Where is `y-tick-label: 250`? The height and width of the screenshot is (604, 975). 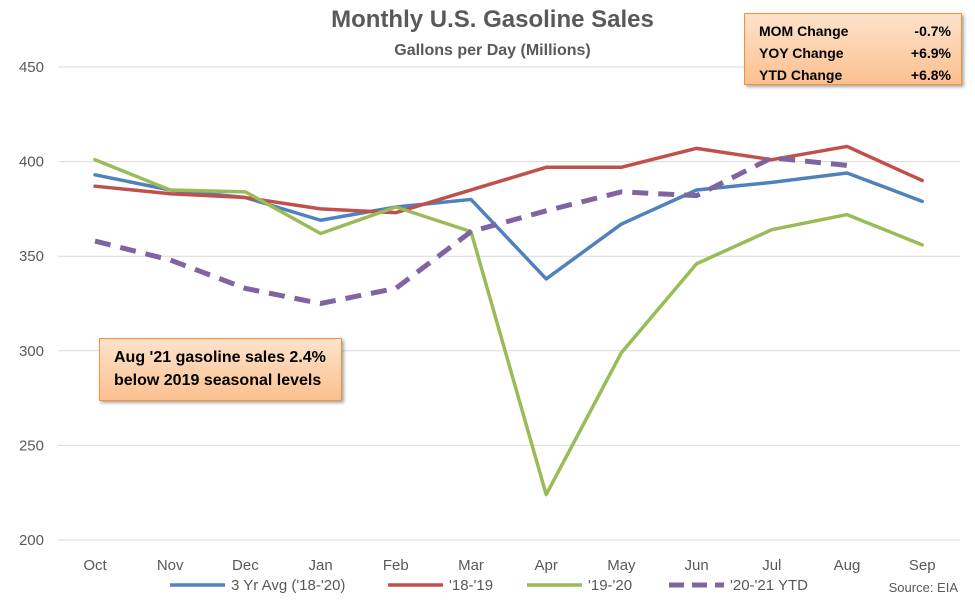 y-tick-label: 250 is located at coordinates (31, 445).